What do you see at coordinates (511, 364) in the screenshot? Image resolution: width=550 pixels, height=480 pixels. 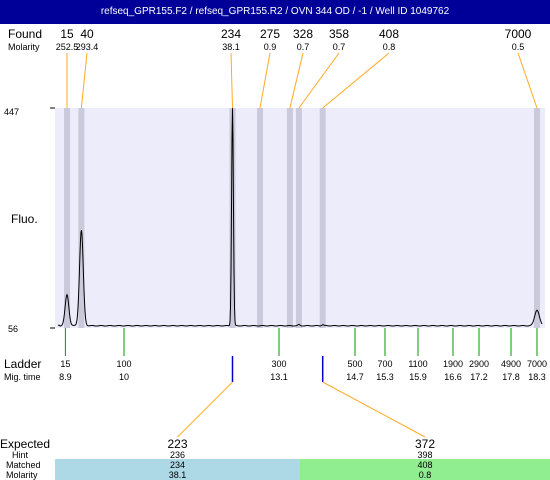 I see `ladder-size-label: 4900` at bounding box center [511, 364].